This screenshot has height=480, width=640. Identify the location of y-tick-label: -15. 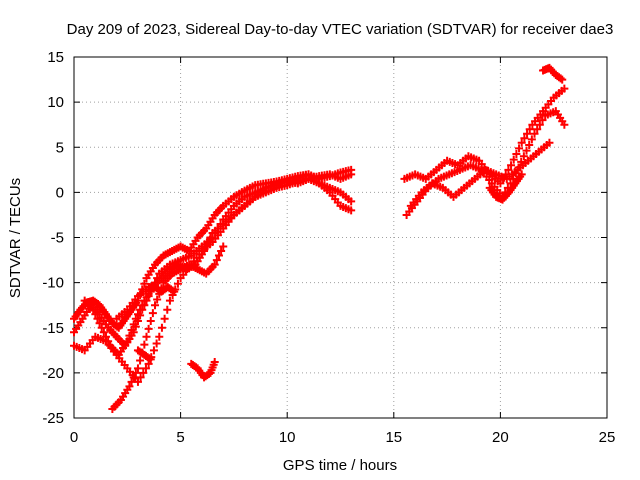
(53, 328).